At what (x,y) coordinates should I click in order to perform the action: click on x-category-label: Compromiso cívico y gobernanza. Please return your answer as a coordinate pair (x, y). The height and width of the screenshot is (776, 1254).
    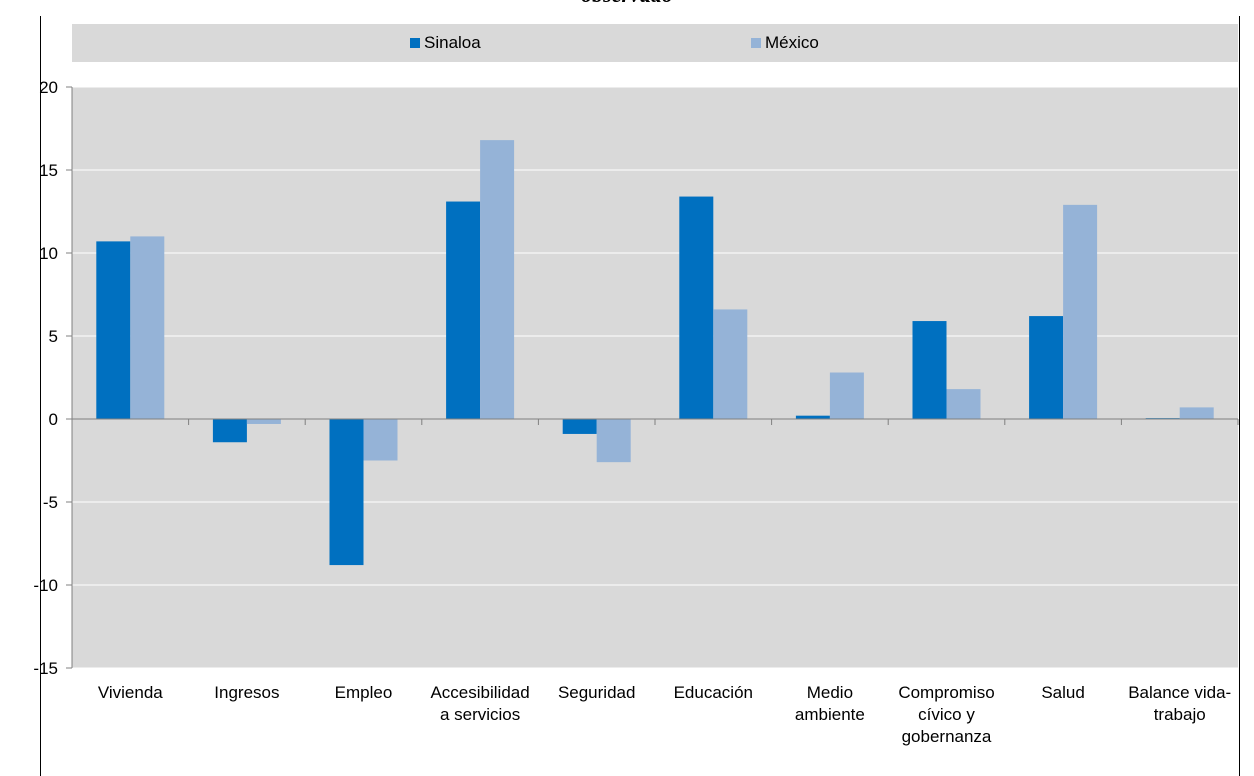
    Looking at the image, I should click on (946, 714).